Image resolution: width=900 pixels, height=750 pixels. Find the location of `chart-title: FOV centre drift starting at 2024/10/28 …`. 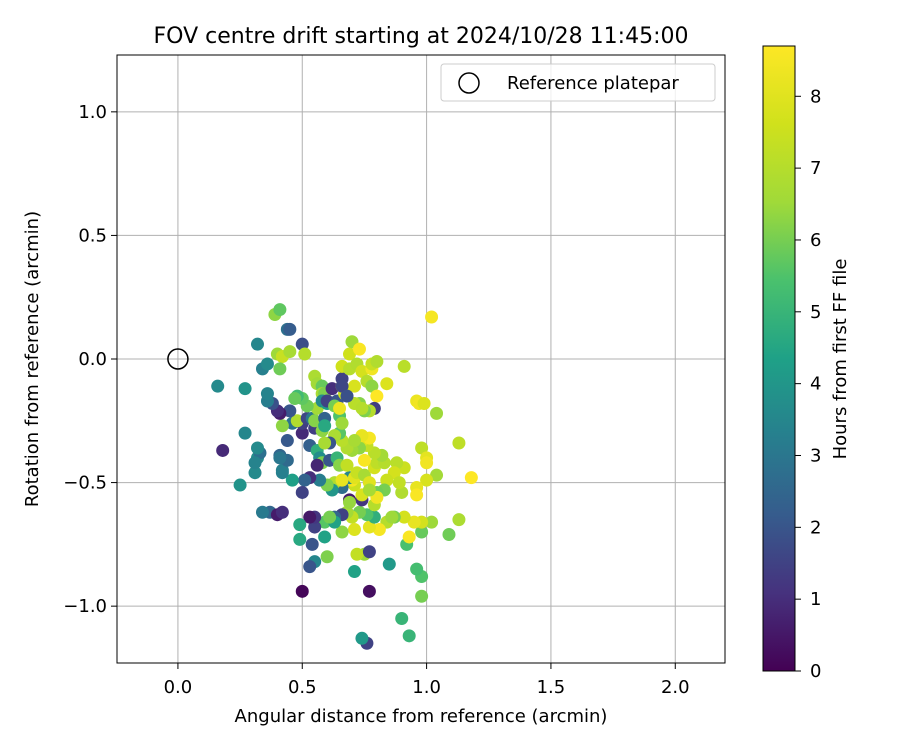

chart-title: FOV centre drift starting at 2024/10/28 … is located at coordinates (421, 36).